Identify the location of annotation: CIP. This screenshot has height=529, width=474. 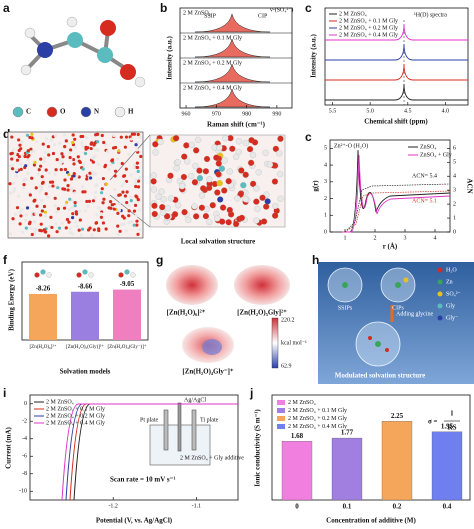
(263, 16).